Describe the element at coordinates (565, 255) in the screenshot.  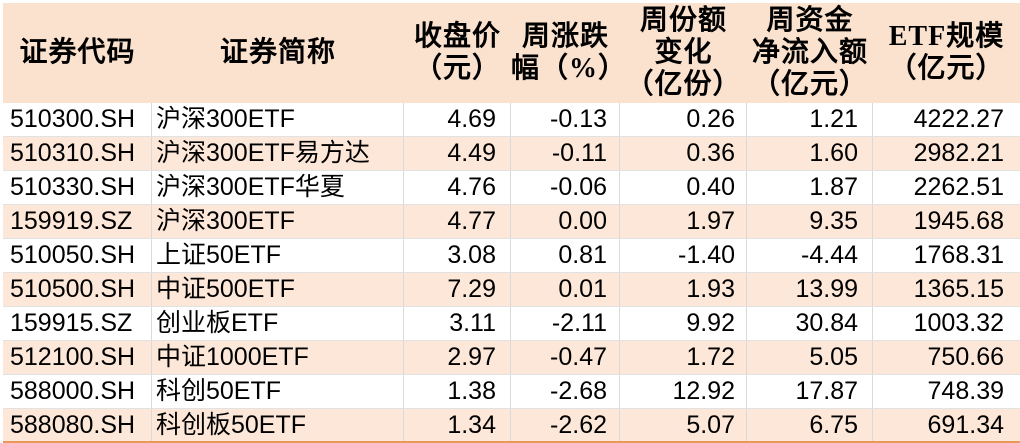
I see `cell-week-change: 0.81` at that location.